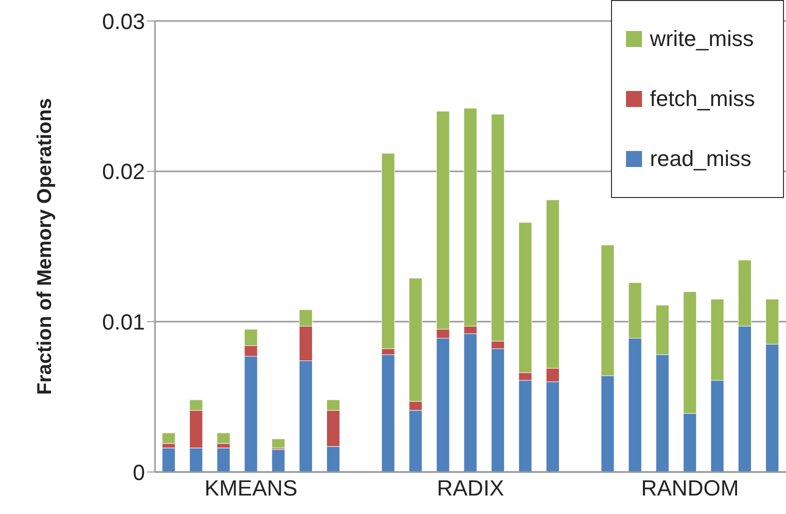 The width and height of the screenshot is (786, 514). I want to click on y-tick-label: 0.02, so click(123, 171).